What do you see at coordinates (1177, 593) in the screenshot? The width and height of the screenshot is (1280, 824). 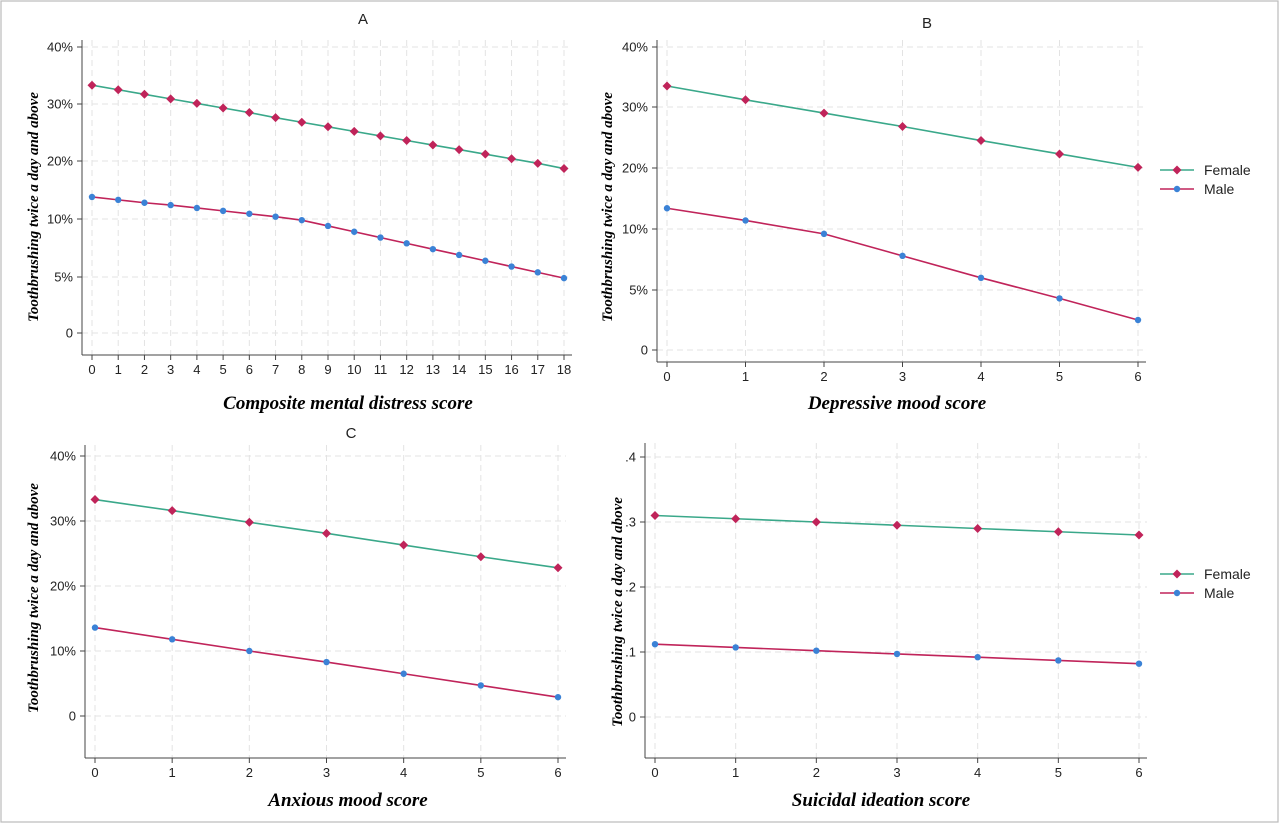 I see `legend-marker` at bounding box center [1177, 593].